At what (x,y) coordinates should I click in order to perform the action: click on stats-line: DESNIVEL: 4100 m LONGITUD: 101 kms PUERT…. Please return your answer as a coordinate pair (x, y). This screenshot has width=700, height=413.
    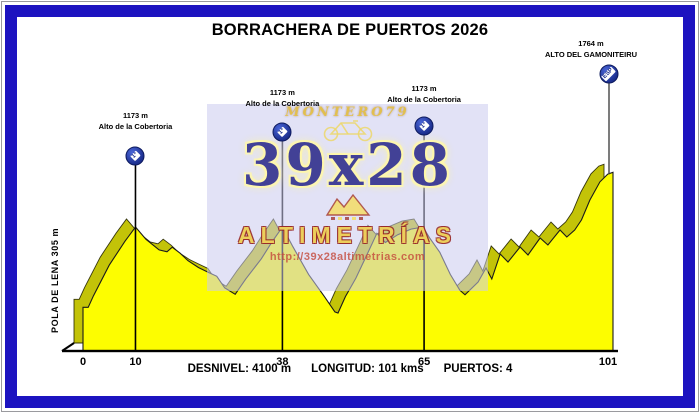
    Looking at the image, I should click on (350, 369).